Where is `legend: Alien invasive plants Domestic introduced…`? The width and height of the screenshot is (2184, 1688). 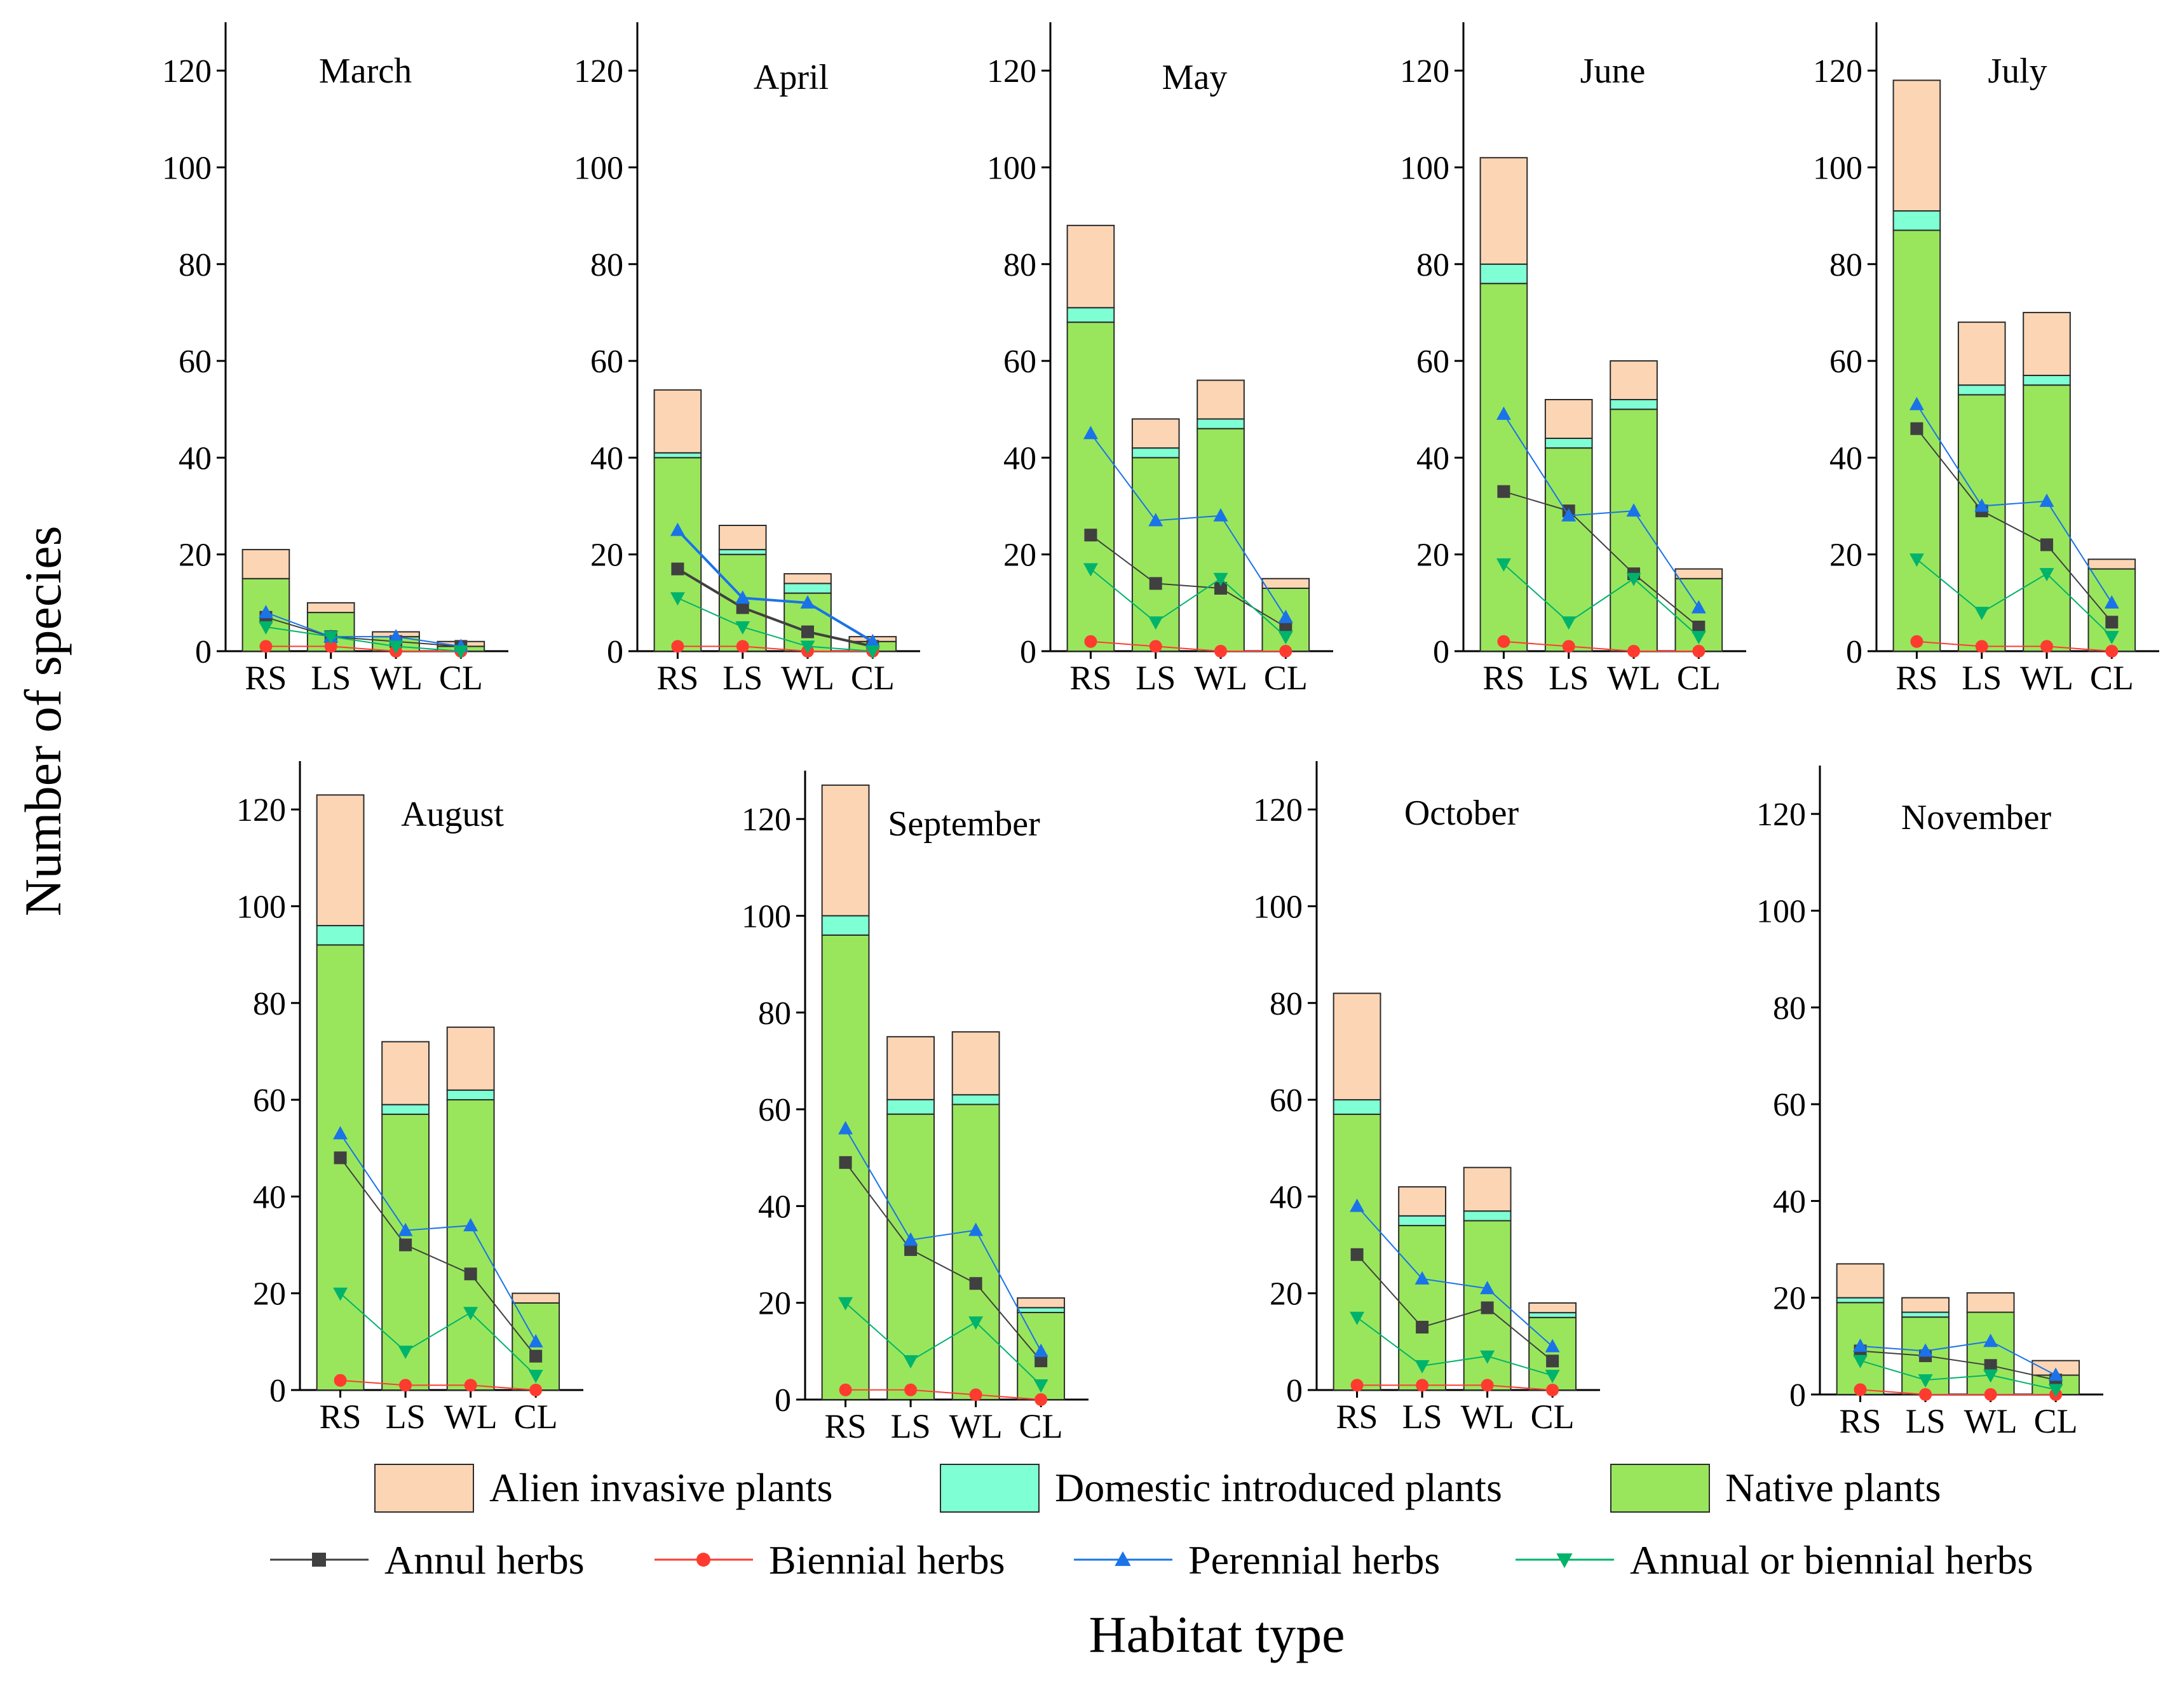 legend: Alien invasive plants Domestic introduced… is located at coordinates (1151, 1523).